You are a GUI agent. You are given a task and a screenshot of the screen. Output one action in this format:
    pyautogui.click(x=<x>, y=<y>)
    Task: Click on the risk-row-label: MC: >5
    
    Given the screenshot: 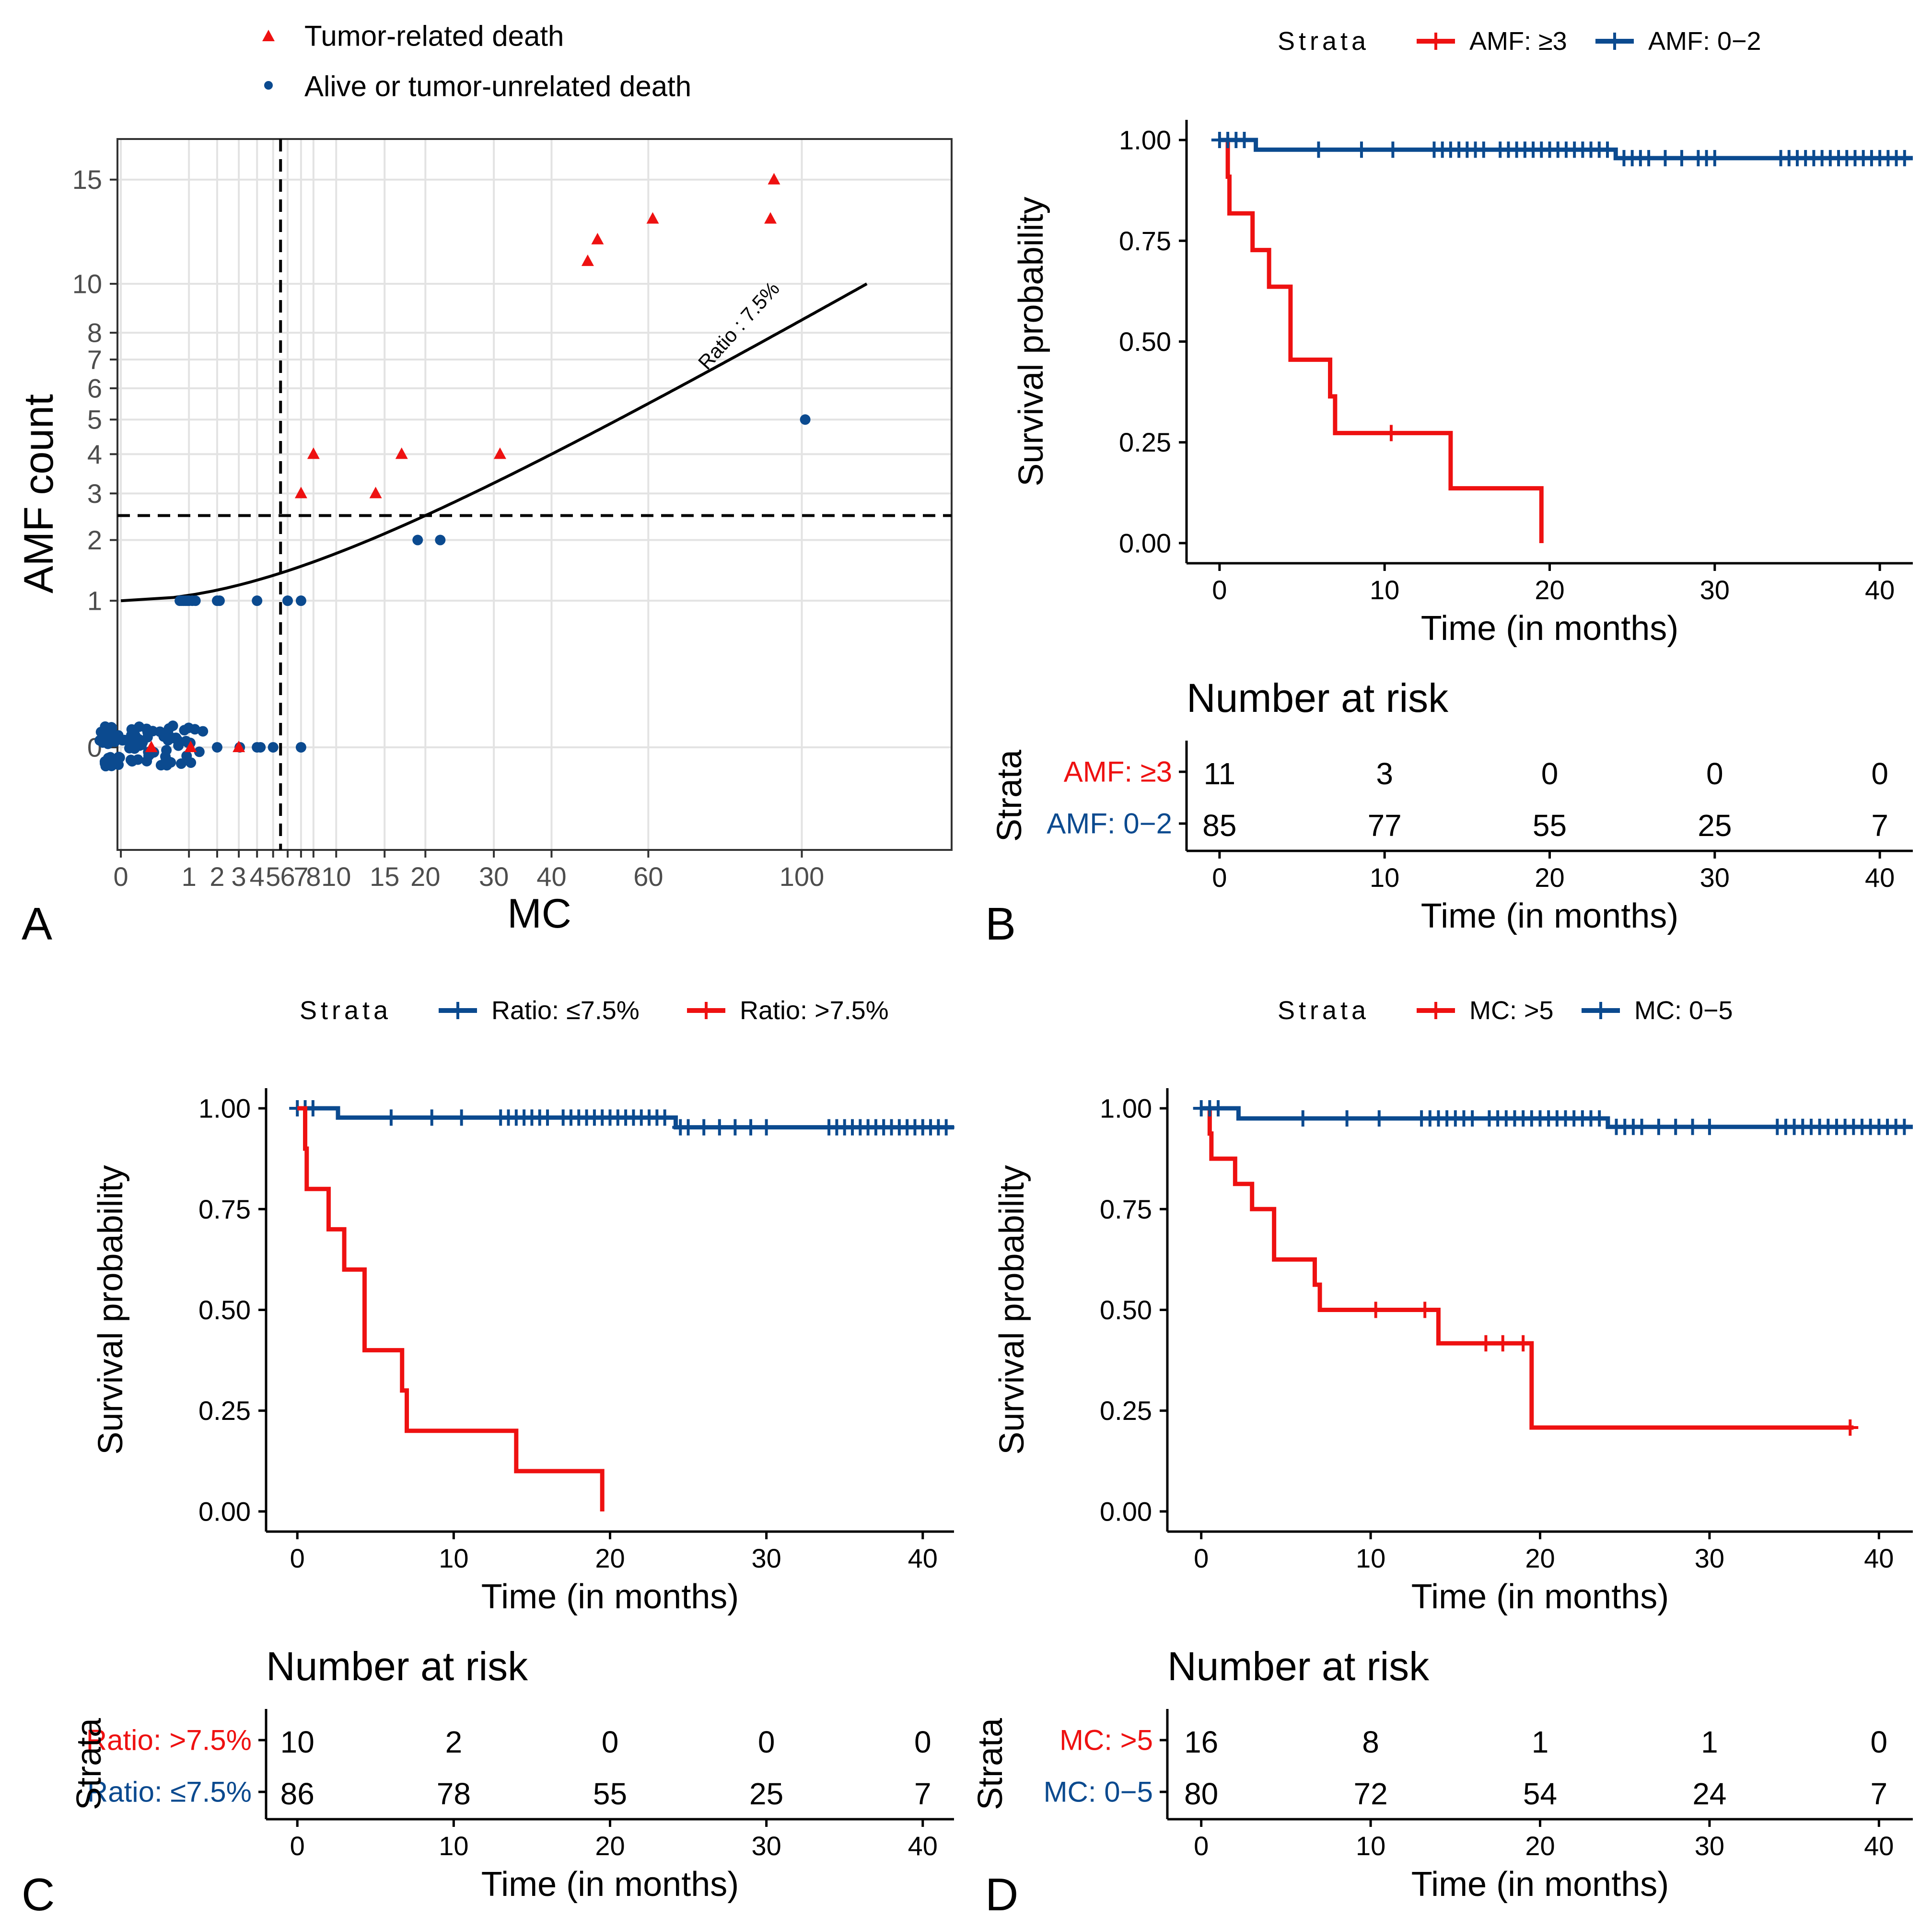 What is the action you would take?
    pyautogui.click(x=1106, y=1740)
    